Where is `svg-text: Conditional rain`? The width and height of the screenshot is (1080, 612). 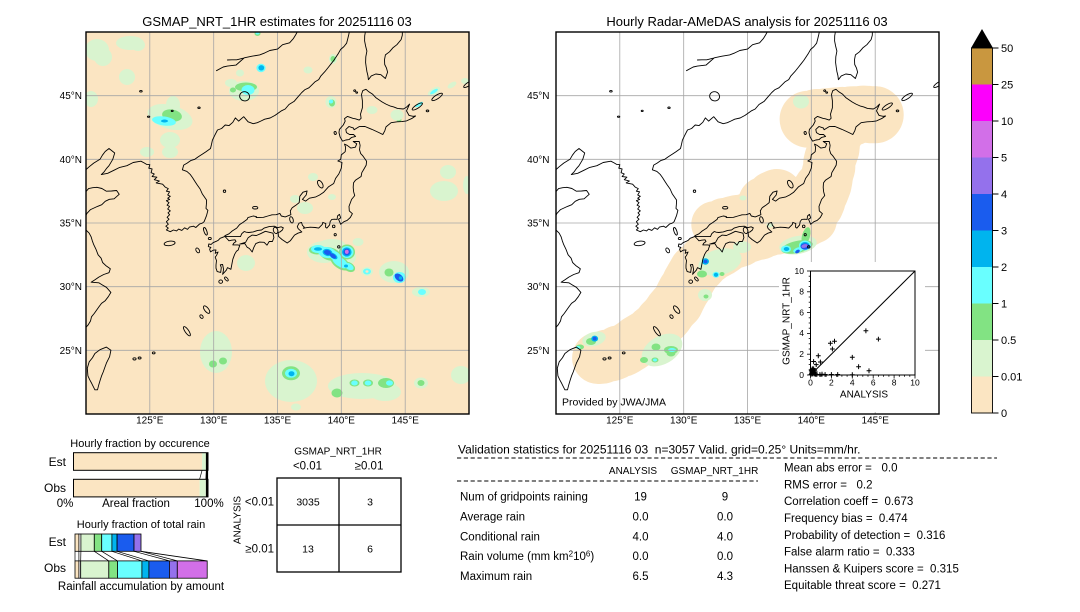 svg-text: Conditional rain is located at coordinates (500, 537).